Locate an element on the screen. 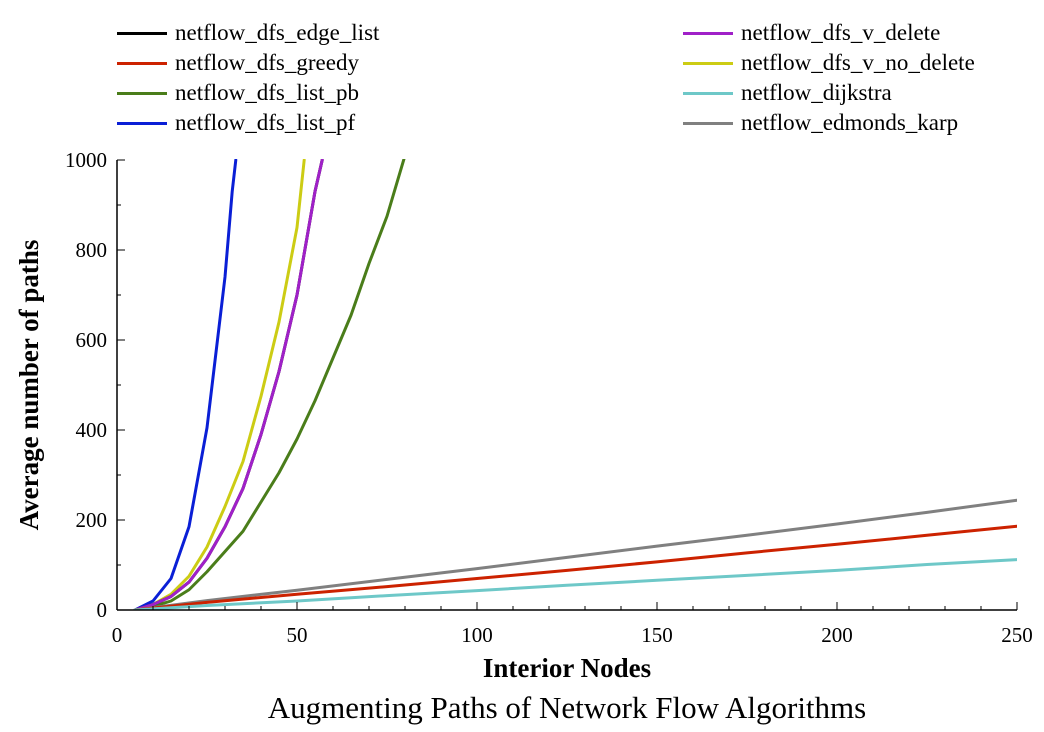 The image size is (1044, 732). y-ticks: 0 200 400 600 800 1000 is located at coordinates (95, 385).